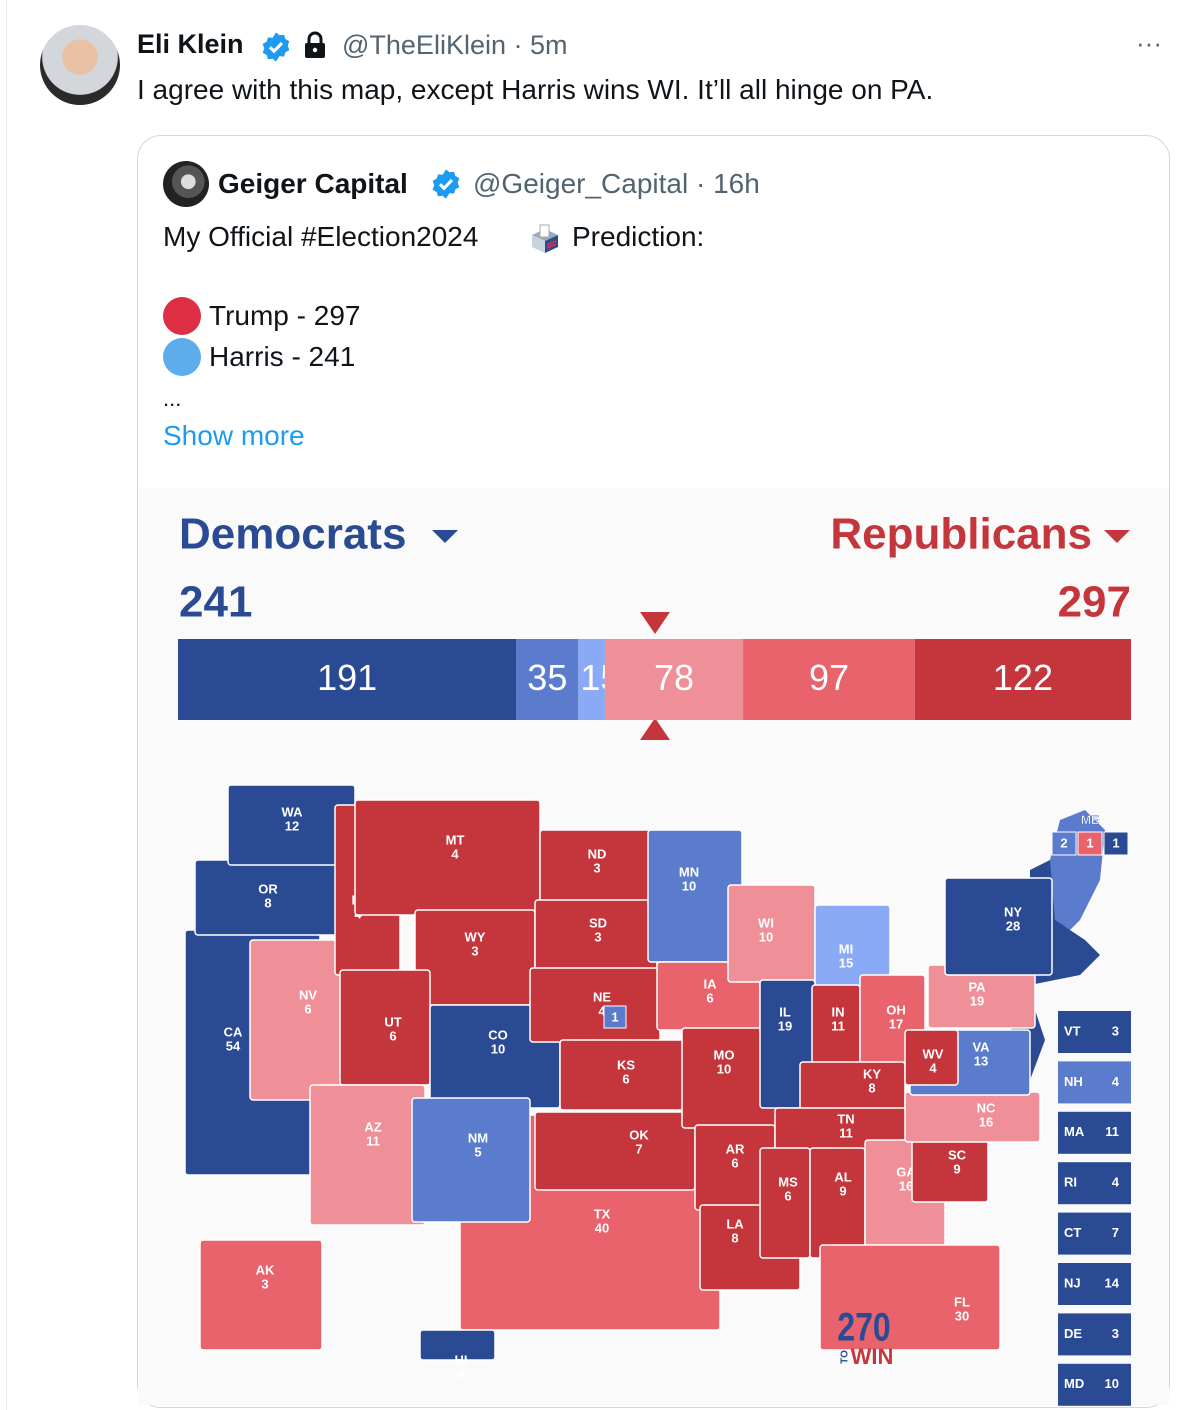 The width and height of the screenshot is (1182, 1410). What do you see at coordinates (602, 1227) in the screenshot?
I see `state-votes: 40` at bounding box center [602, 1227].